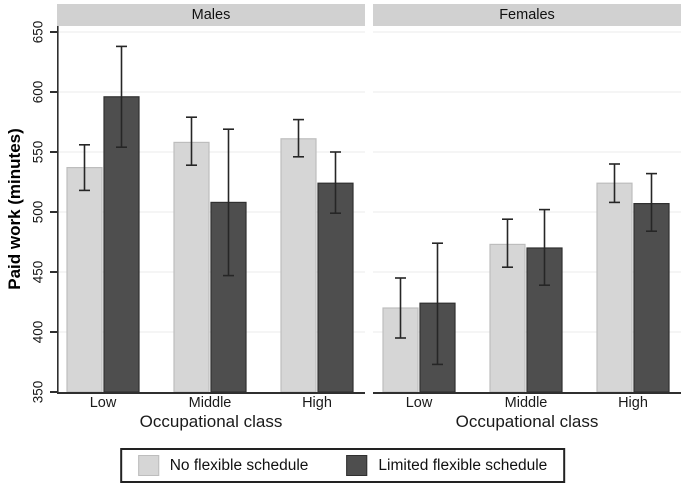 This screenshot has width=685, height=485. I want to click on legend-label-no-flexible-schedule: No flexible schedule, so click(239, 465).